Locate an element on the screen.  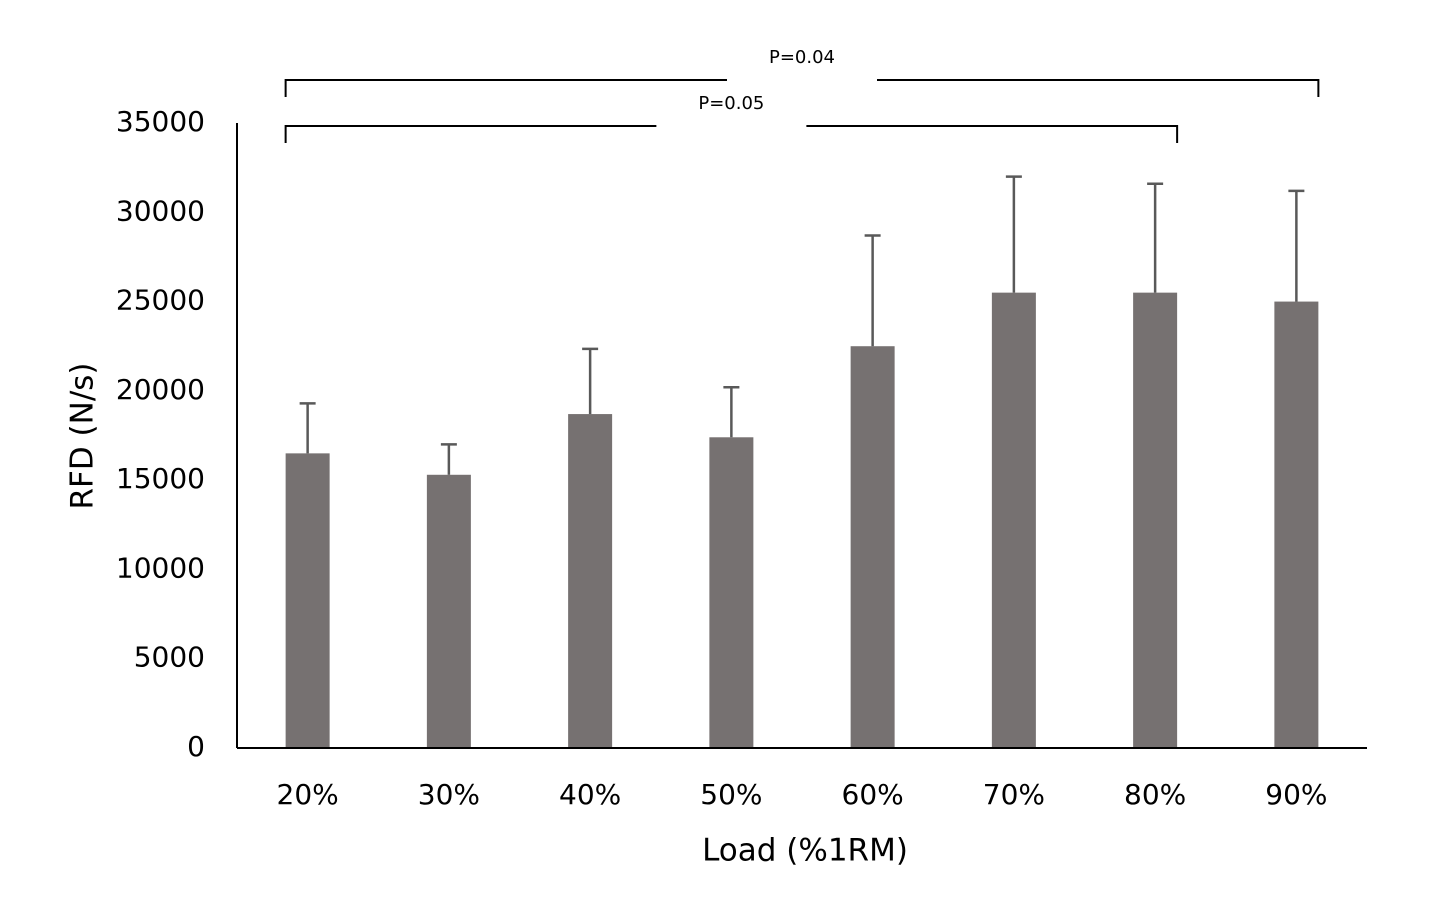
x-tick-label: 60% is located at coordinates (873, 794).